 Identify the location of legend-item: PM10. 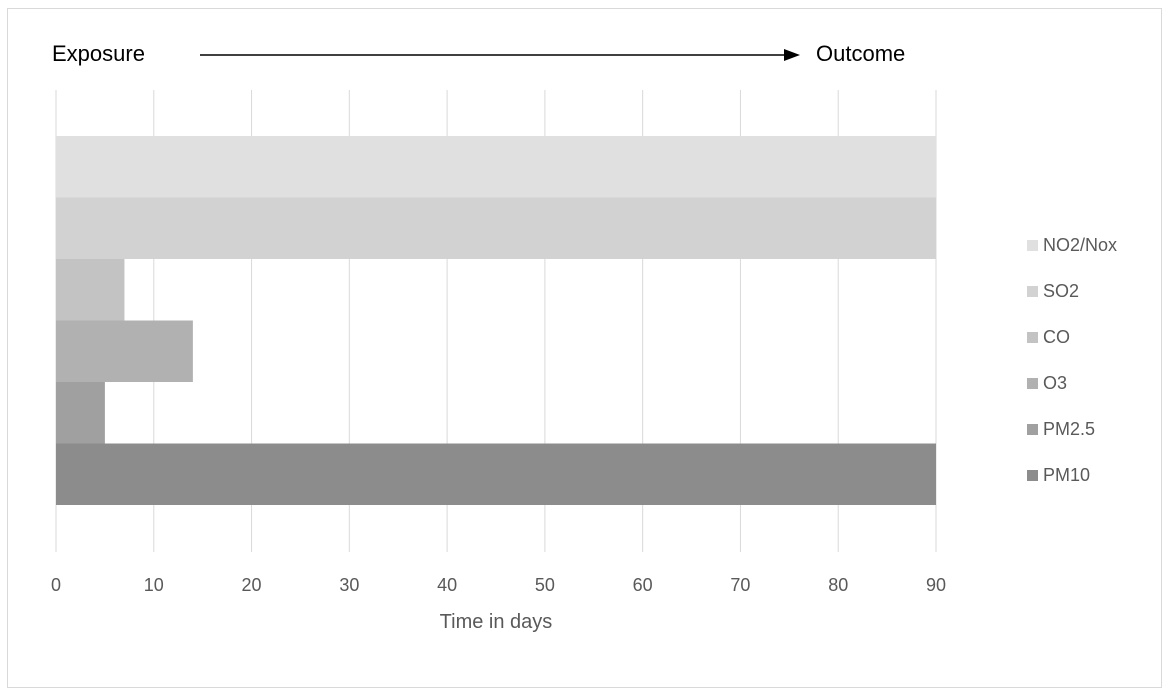
(1094, 475).